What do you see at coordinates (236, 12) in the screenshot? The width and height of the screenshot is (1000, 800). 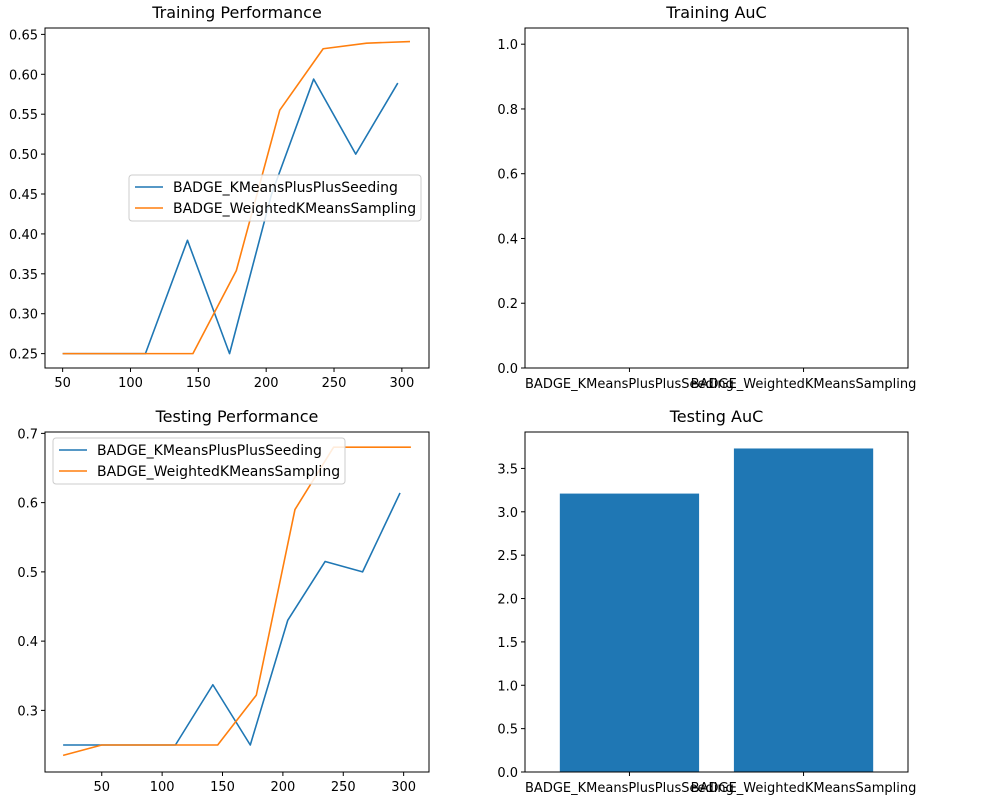 I see `chart-title: Training Performance` at bounding box center [236, 12].